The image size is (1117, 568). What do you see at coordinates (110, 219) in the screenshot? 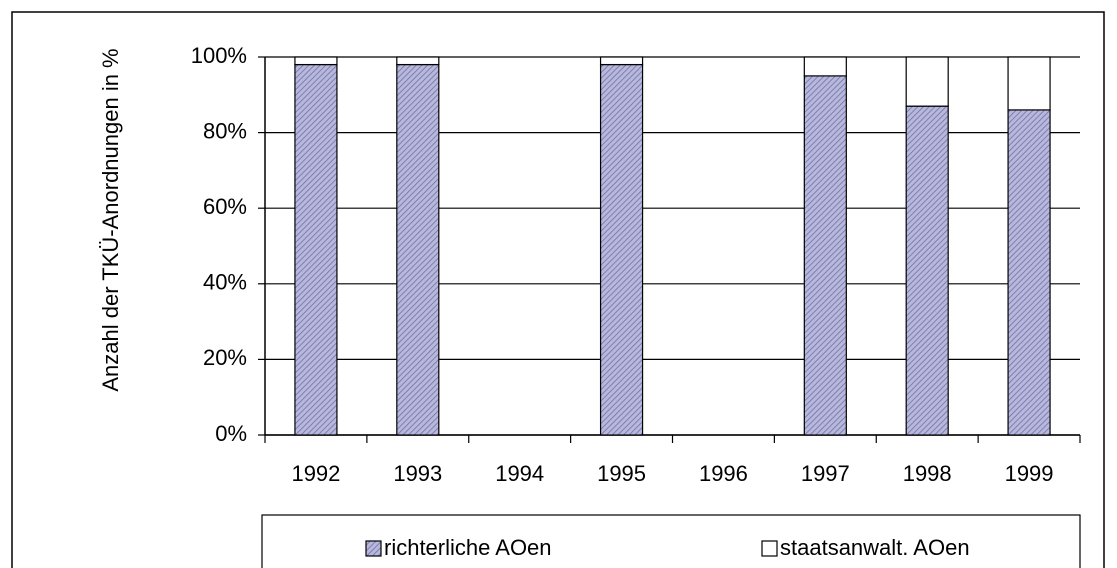
I see `y-axis-label: Anzahl der TKÜ-Anordnungen in %` at bounding box center [110, 219].